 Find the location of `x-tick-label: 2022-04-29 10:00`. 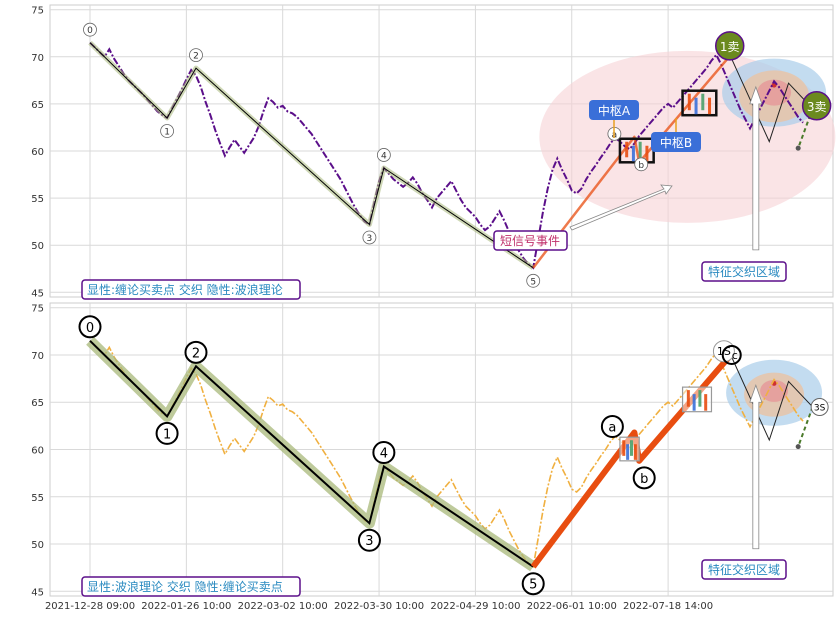

x-tick-label: 2022-04-29 10:00 is located at coordinates (475, 606).